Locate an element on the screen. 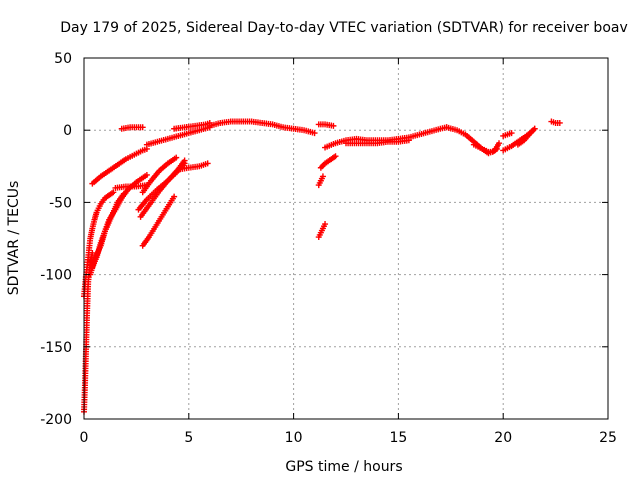 Image resolution: width=640 pixels, height=480 pixels. series-arc-small-top is located at coordinates (132, 128).